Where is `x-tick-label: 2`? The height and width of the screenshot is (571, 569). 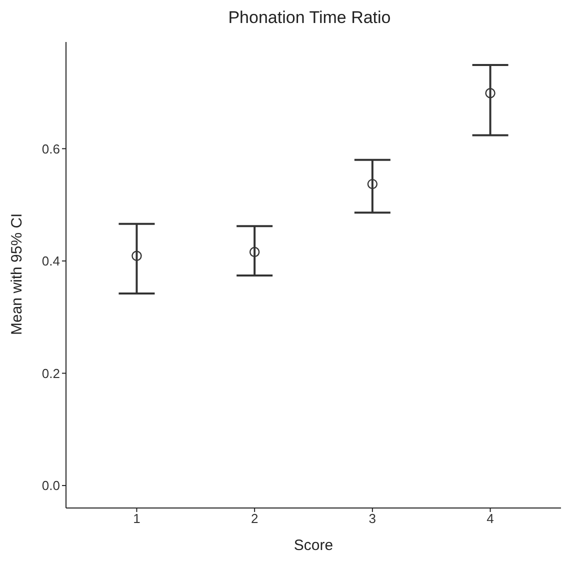
x-tick-label: 2 is located at coordinates (254, 518).